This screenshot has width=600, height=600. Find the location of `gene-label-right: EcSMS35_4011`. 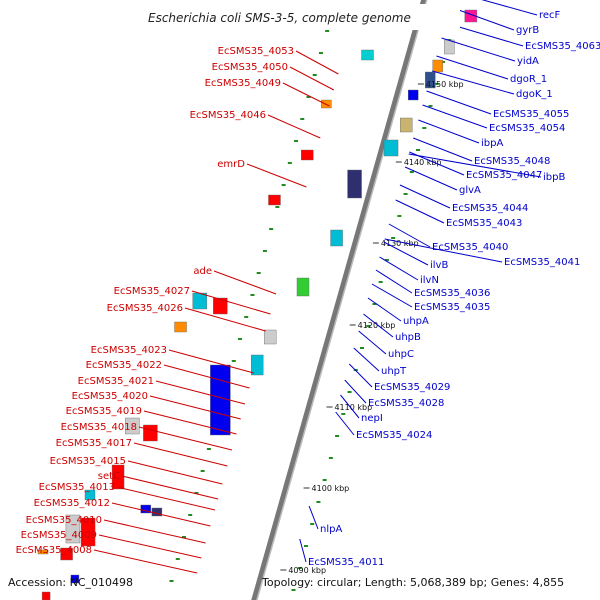

gene-label-right: EcSMS35_4011 is located at coordinates (346, 562).